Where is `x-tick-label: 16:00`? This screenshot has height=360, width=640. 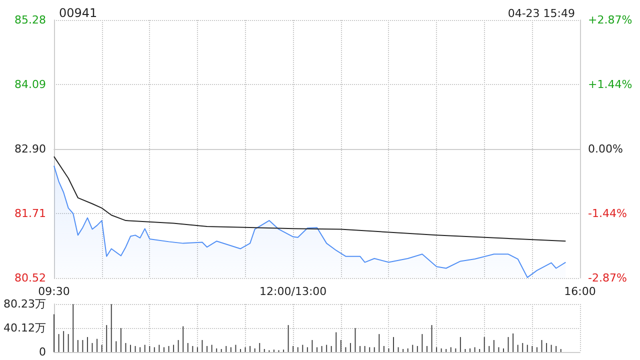
x-tick-label: 16:00 is located at coordinates (580, 291).